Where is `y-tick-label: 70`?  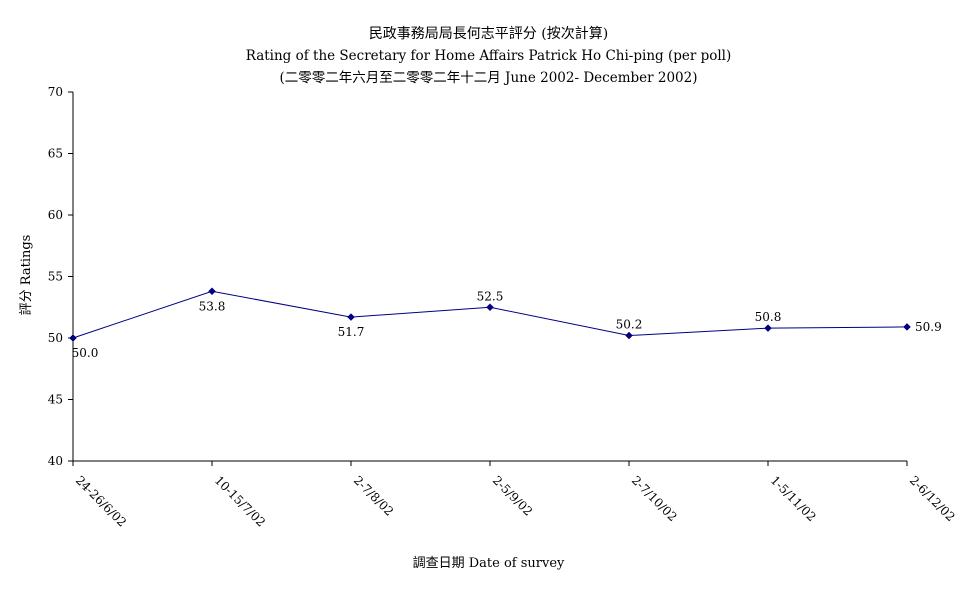
y-tick-label: 70 is located at coordinates (55, 92).